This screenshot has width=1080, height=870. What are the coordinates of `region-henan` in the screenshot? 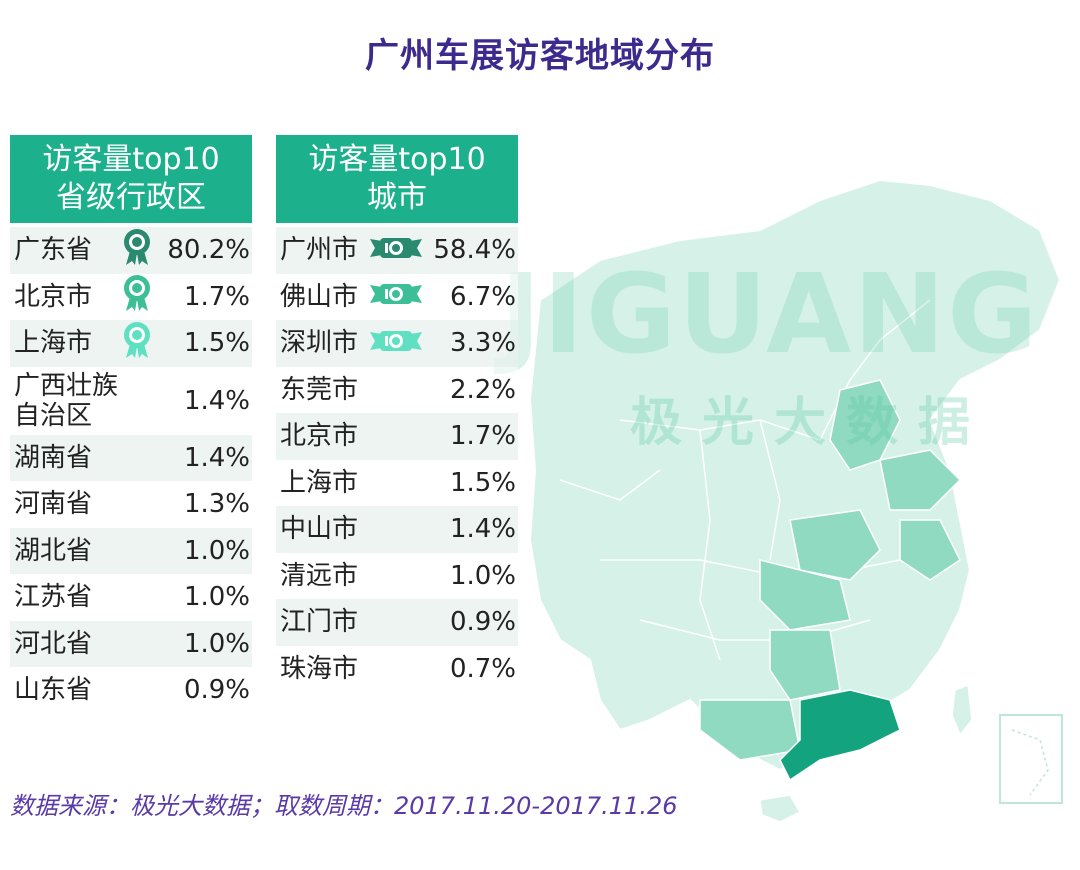 It's located at (835, 545).